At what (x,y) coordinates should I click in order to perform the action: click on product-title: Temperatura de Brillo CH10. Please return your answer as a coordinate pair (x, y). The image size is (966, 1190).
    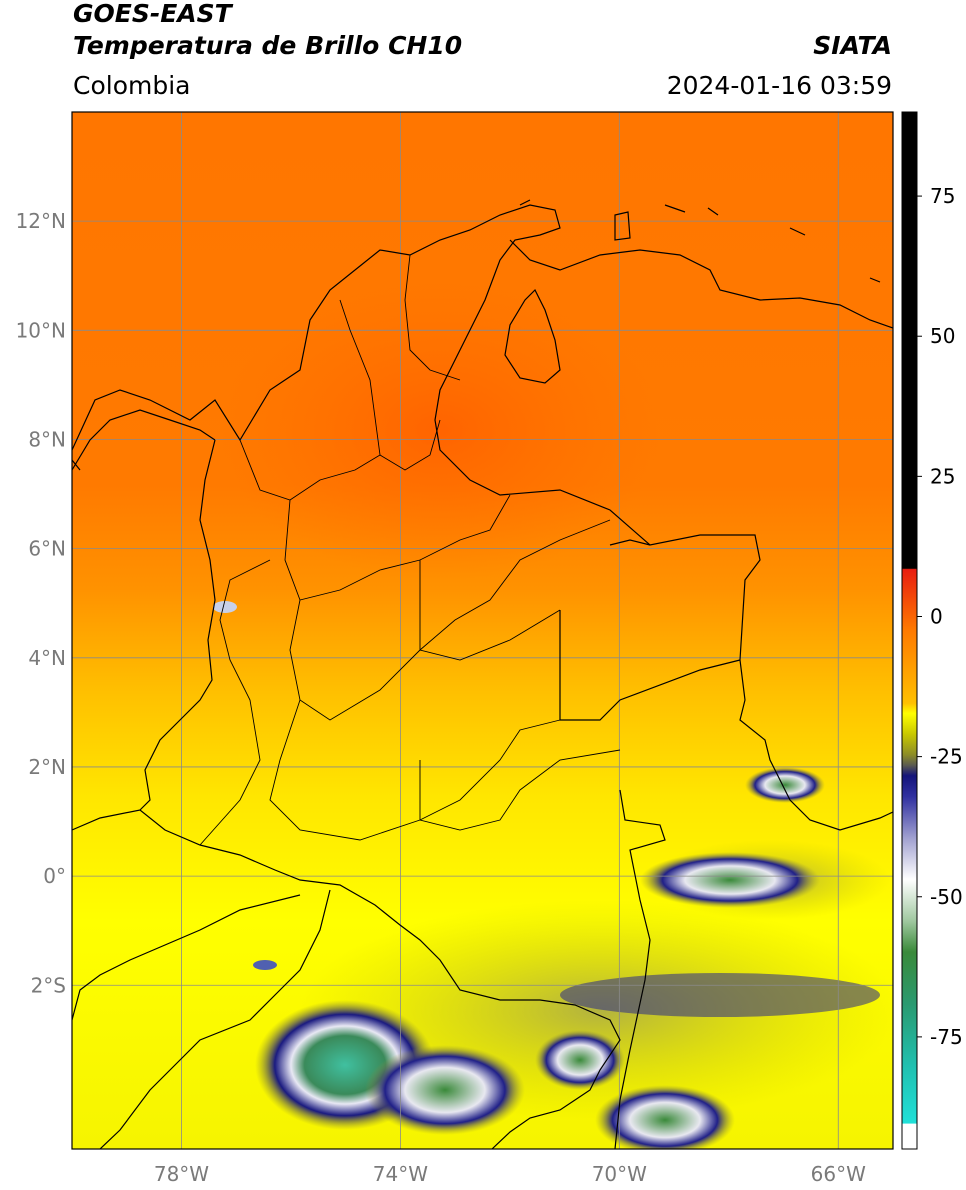
    Looking at the image, I should click on (268, 45).